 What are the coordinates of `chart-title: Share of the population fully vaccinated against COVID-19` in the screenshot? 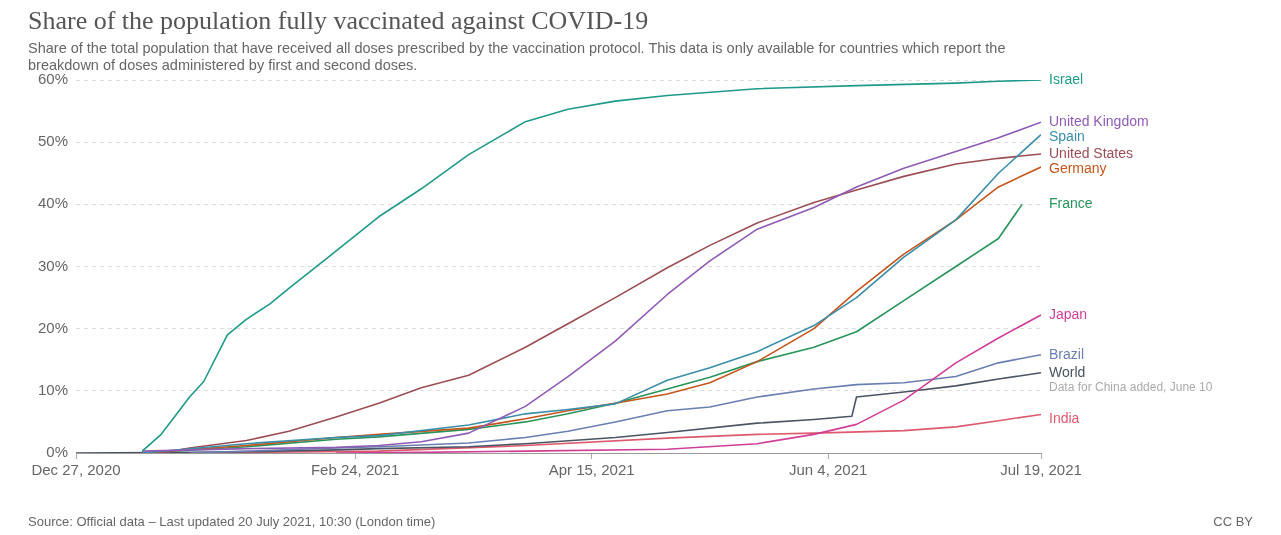 It's located at (338, 21).